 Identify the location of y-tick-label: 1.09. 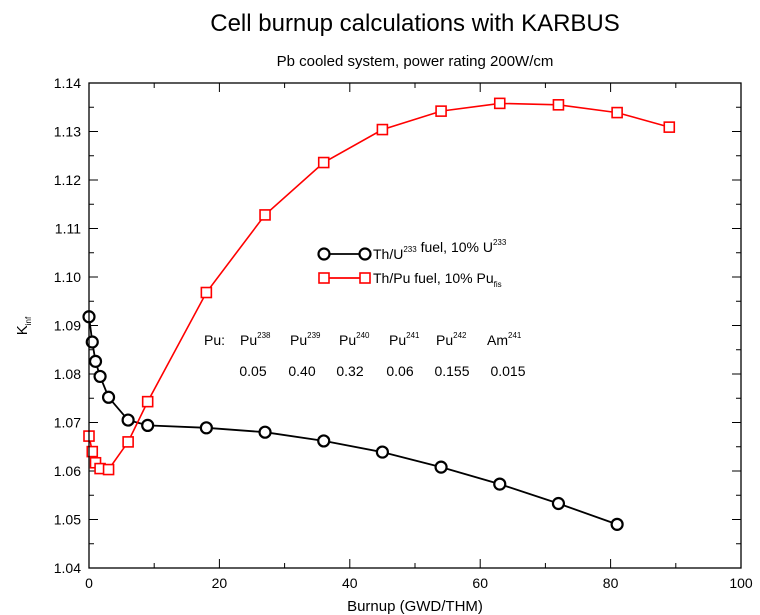
(67, 326).